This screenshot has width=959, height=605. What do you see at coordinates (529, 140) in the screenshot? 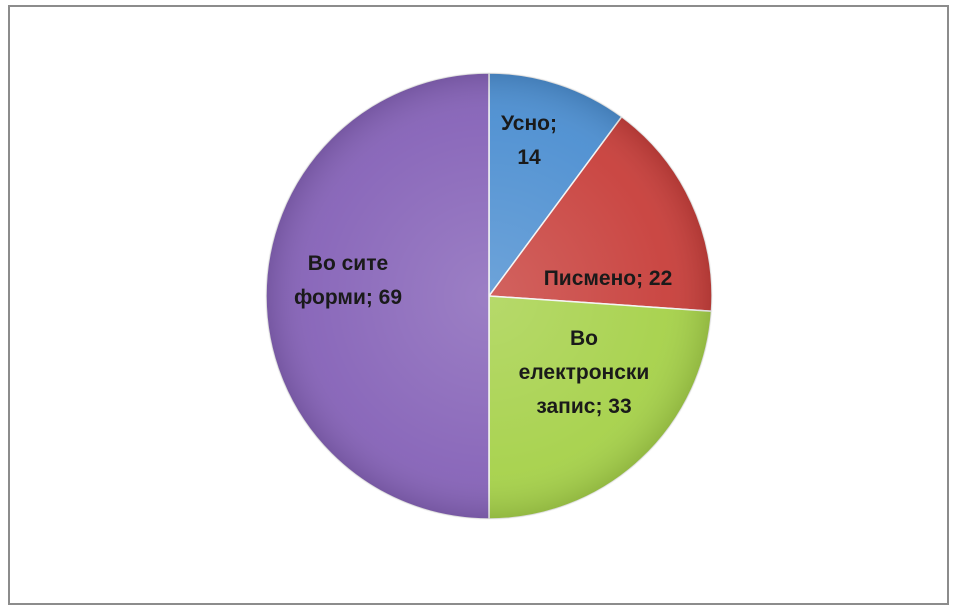
I see `slice-data-label-1: Усно; 14` at bounding box center [529, 140].